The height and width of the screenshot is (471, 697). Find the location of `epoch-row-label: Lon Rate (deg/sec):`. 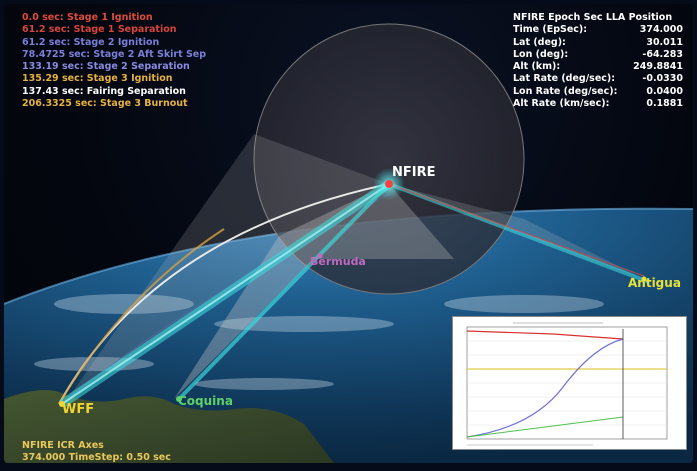

epoch-row-label: Lon Rate (deg/sec): is located at coordinates (565, 91).